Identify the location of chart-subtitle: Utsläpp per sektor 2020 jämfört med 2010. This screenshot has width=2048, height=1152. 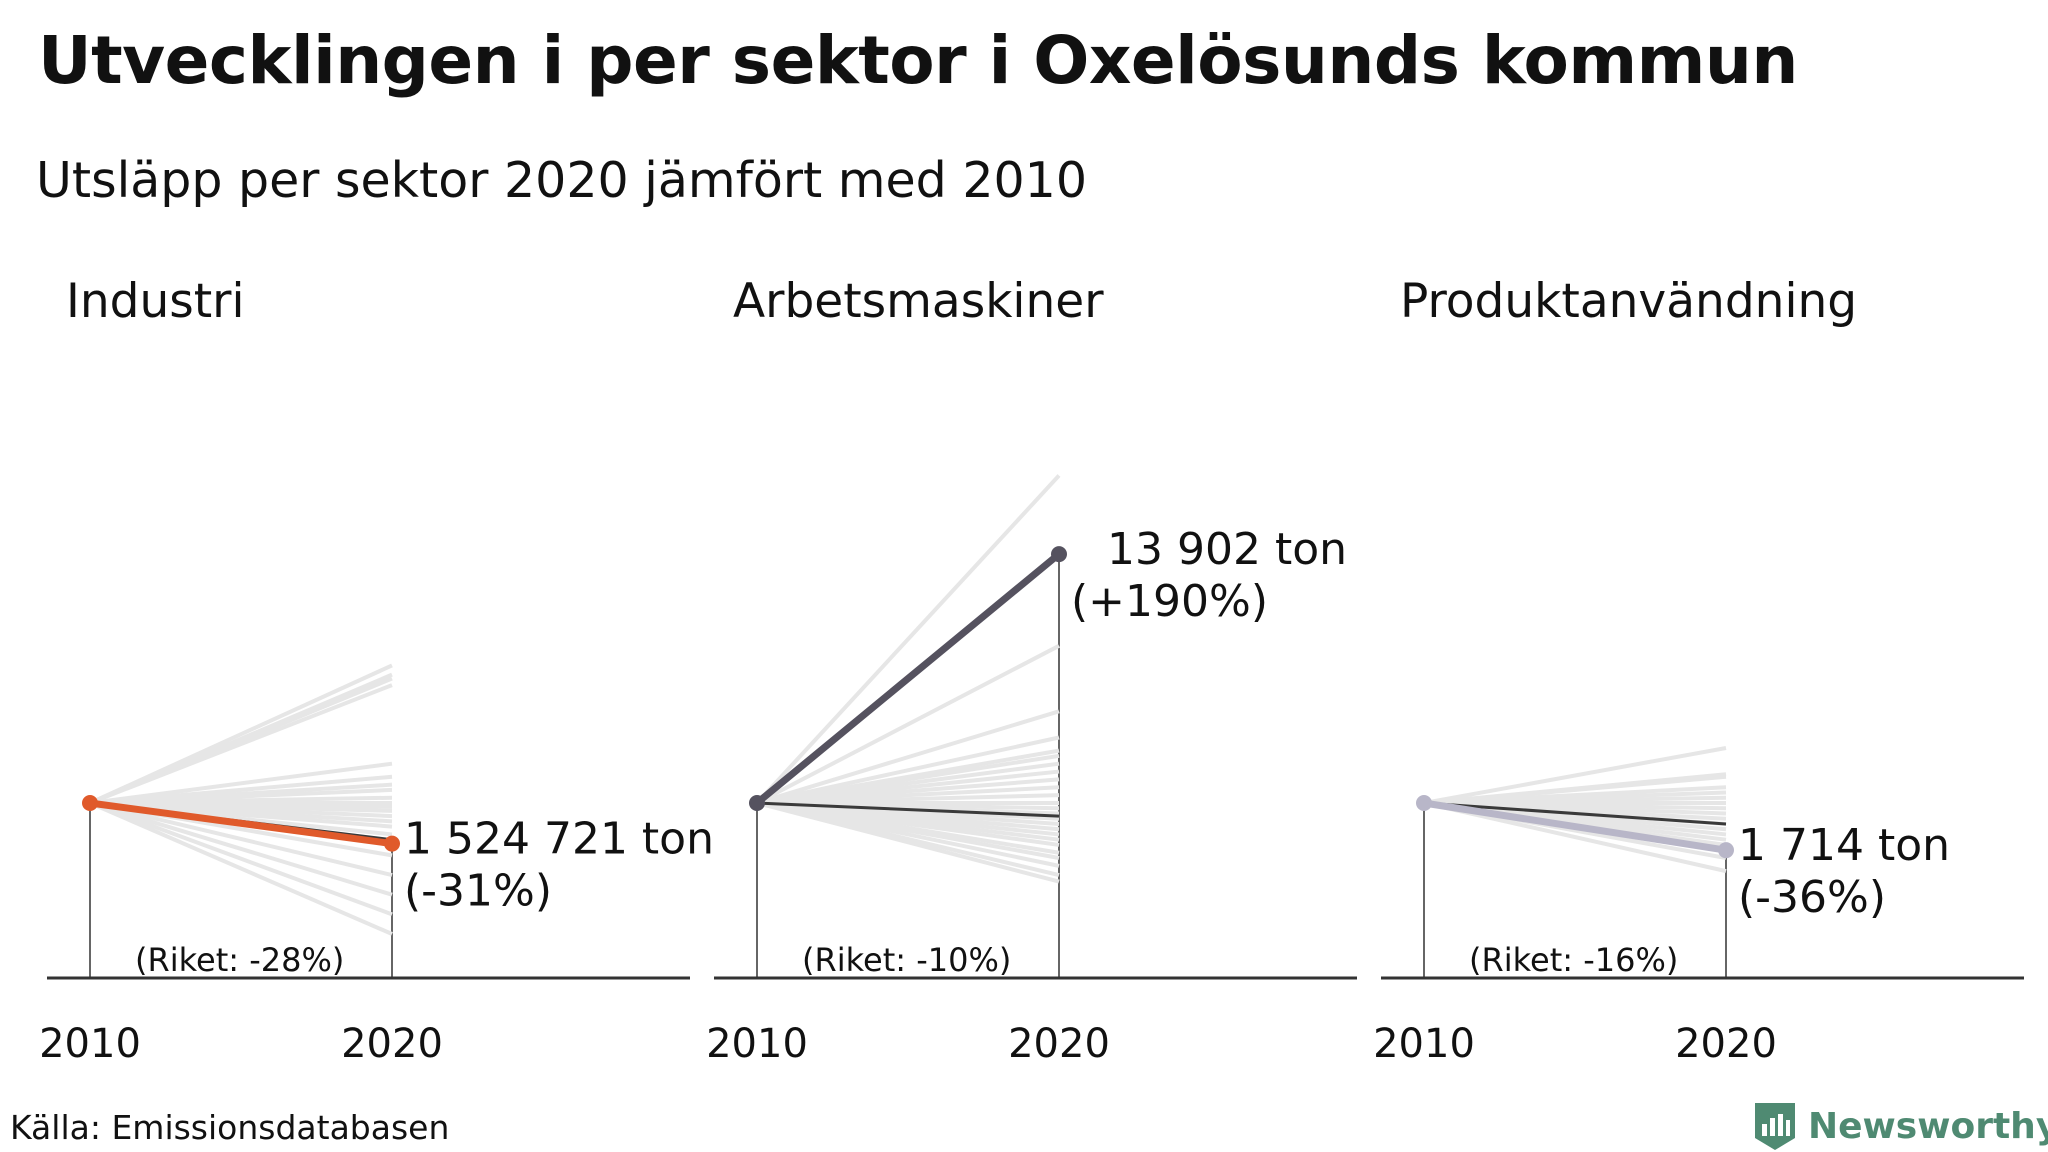
(562, 180).